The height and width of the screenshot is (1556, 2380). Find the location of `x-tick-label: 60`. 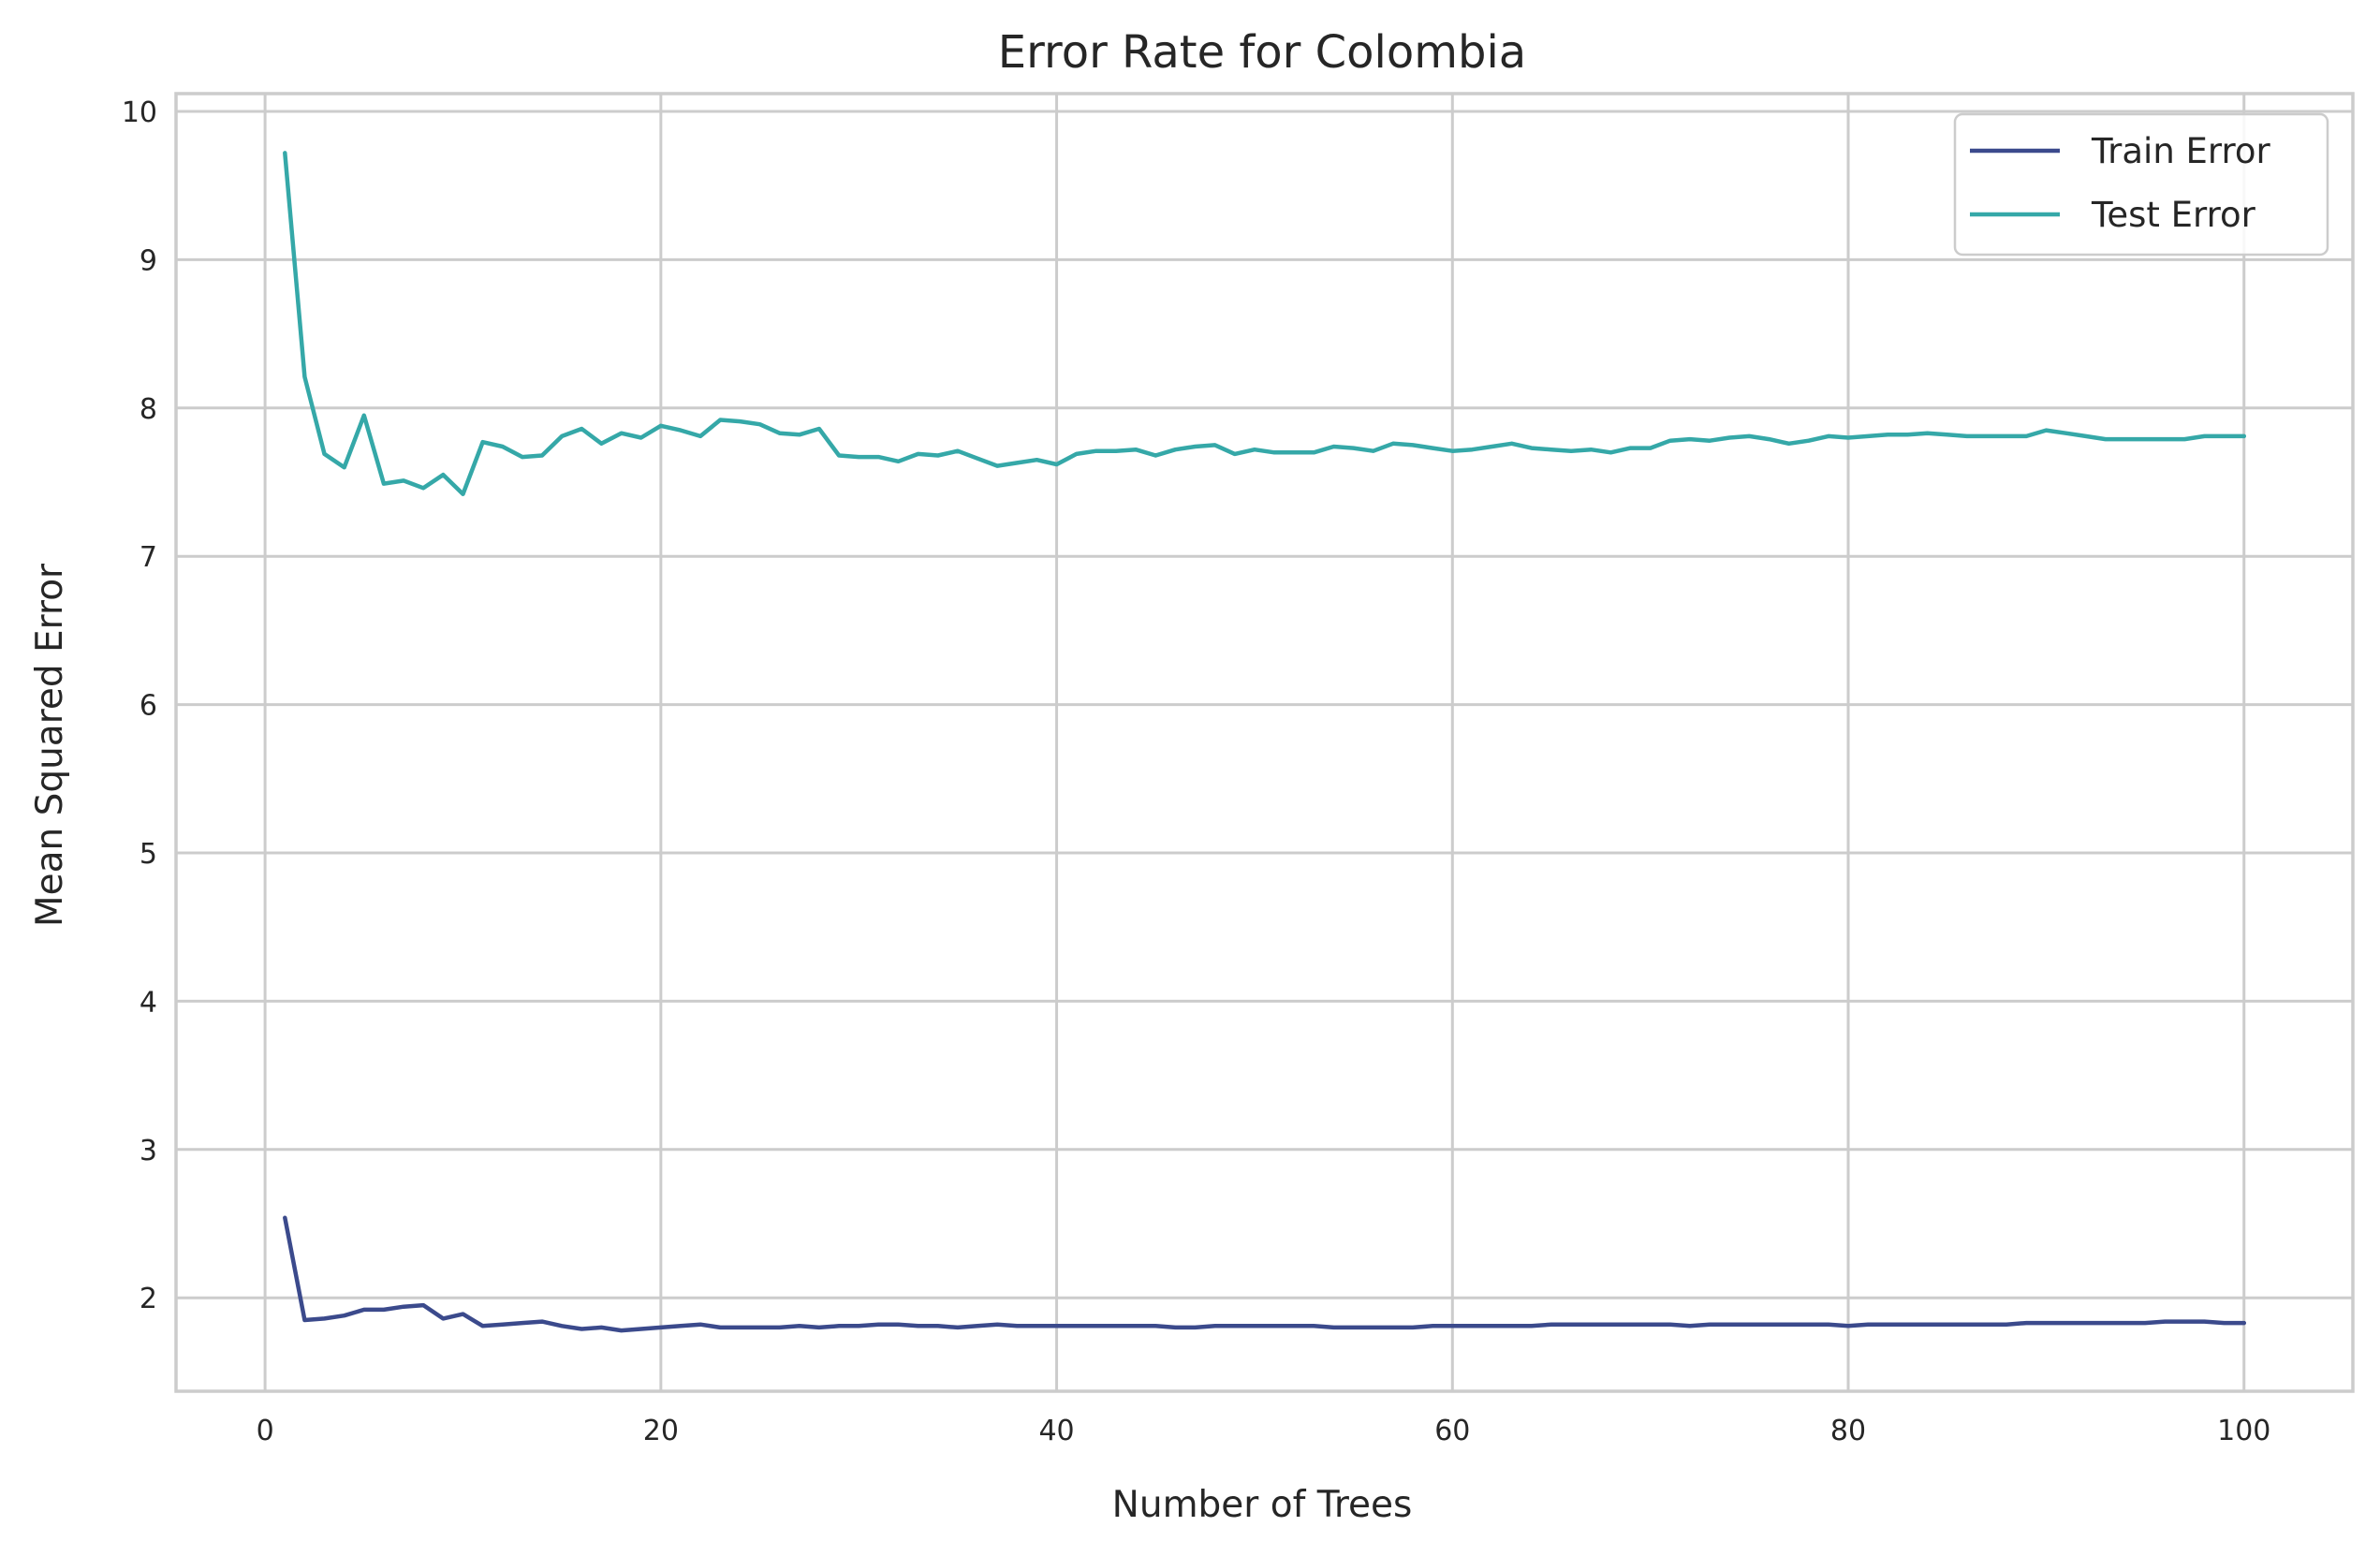

x-tick-label: 60 is located at coordinates (1452, 1431).